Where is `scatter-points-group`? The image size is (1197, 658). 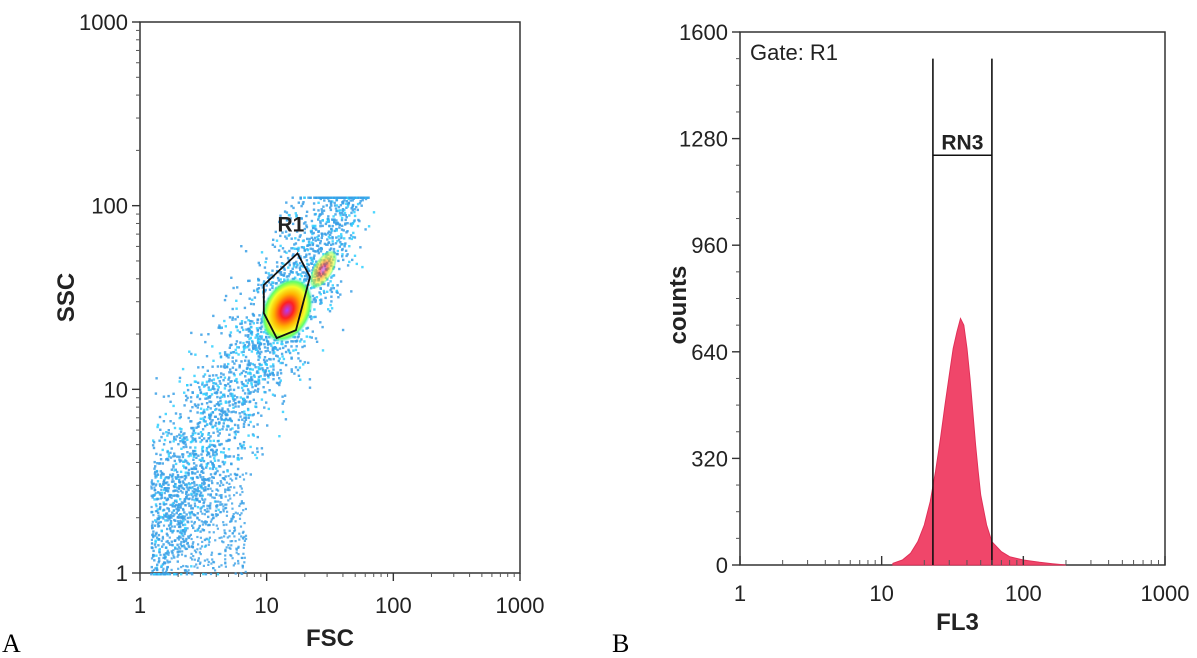 scatter-points-group is located at coordinates (263, 386).